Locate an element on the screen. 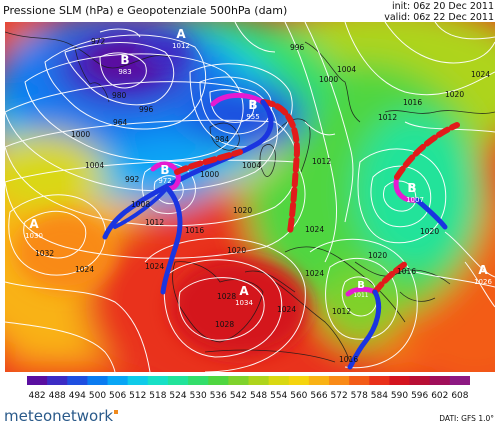 Image resolution: width=500 pixels, height=432 pixels. legend-value: 584 is located at coordinates (379, 396).